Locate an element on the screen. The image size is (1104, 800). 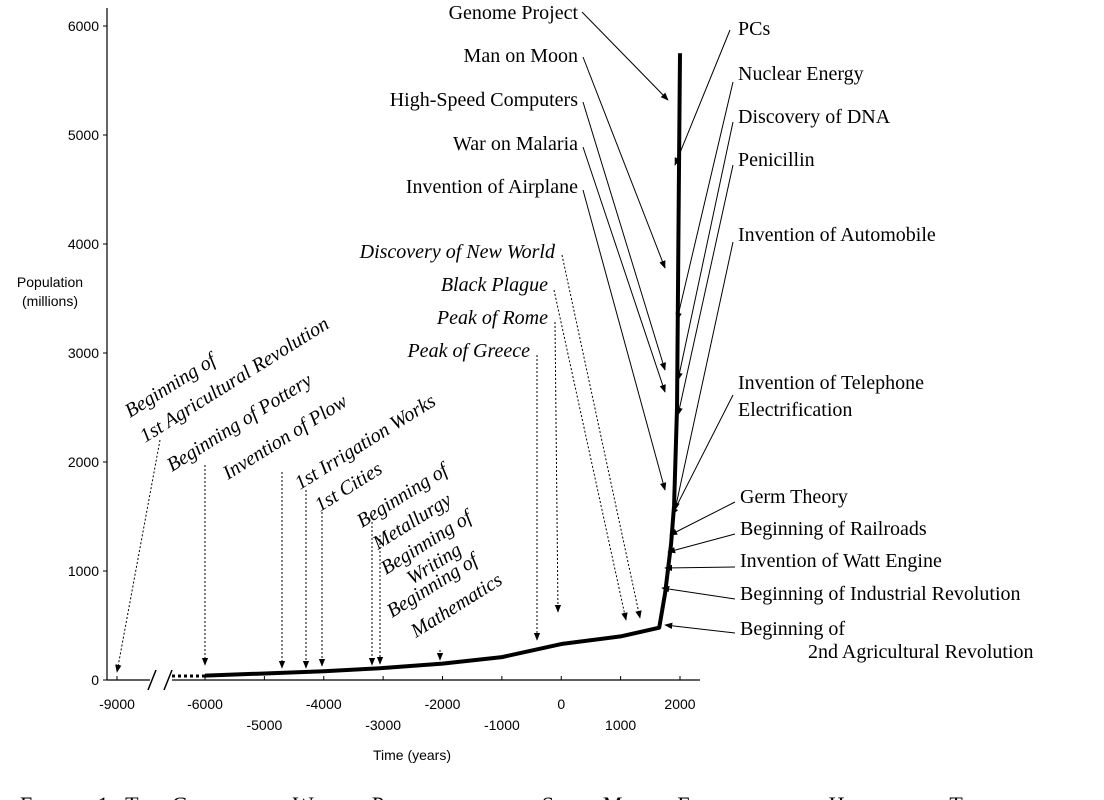
annotation: Discovery of DNA is located at coordinates (814, 117).